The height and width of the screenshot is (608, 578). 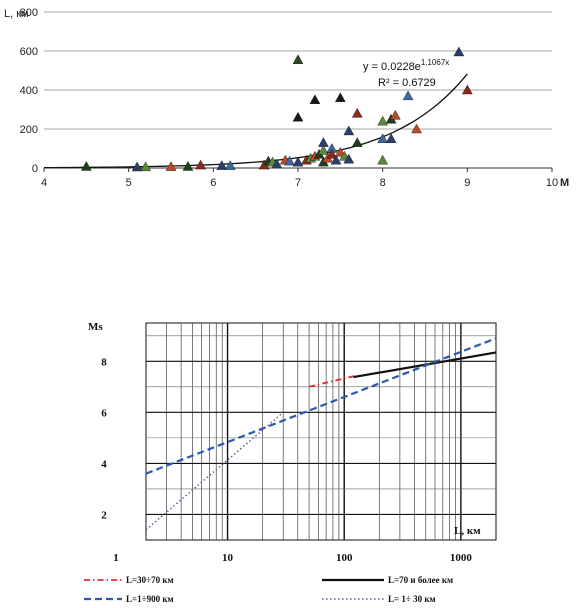 I want to click on x-tick-label: 6, so click(x=213, y=183).